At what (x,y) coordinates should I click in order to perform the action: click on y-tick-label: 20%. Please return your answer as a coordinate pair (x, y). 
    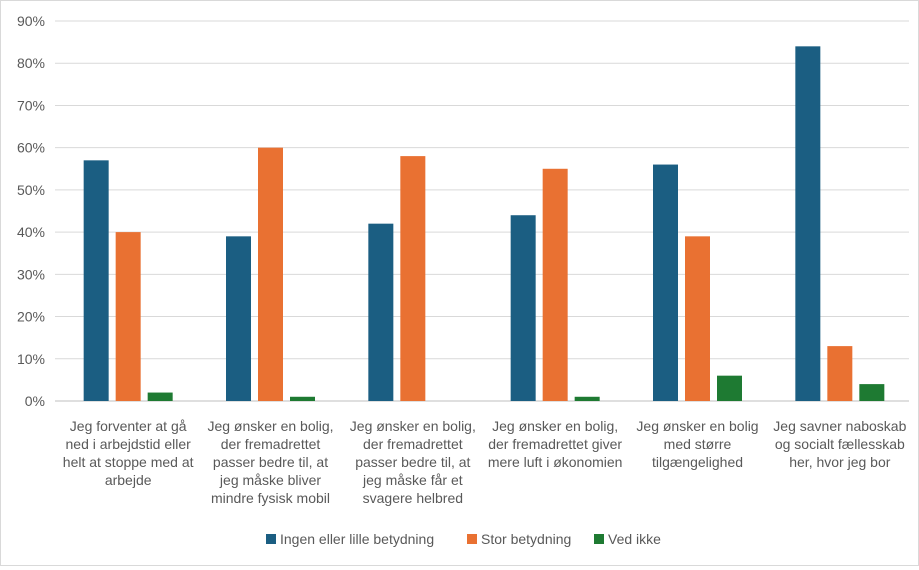
    Looking at the image, I should click on (31, 317).